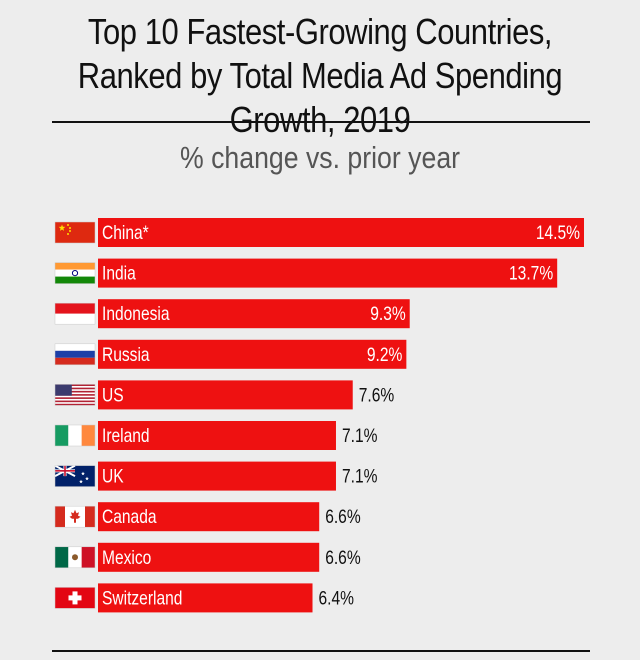 This screenshot has width=640, height=660. What do you see at coordinates (217, 435) in the screenshot?
I see `bar-ireland` at bounding box center [217, 435].